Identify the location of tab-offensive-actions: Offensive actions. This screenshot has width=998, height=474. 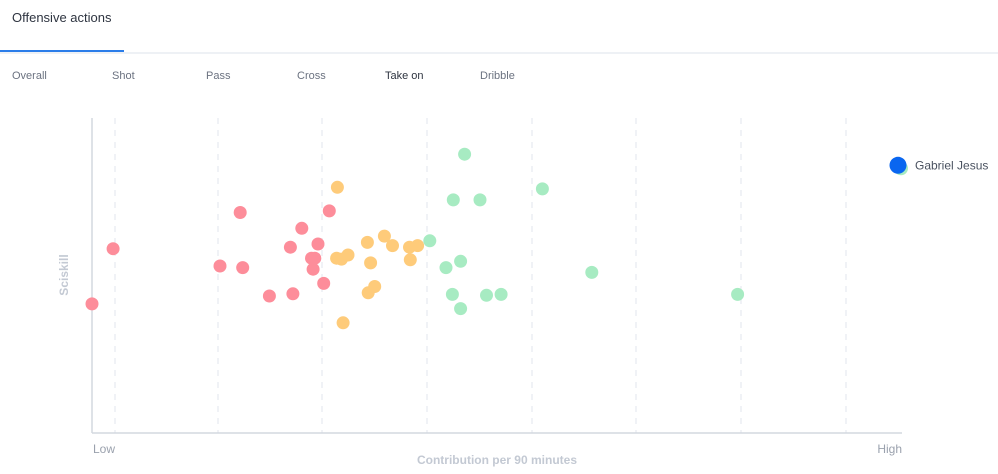
(62, 26).